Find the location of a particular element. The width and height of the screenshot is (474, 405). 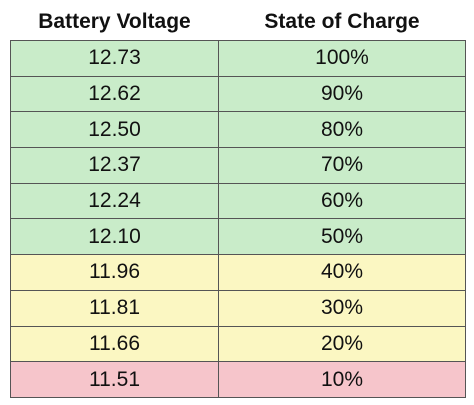

table-row: 12.73 100% is located at coordinates (238, 58).